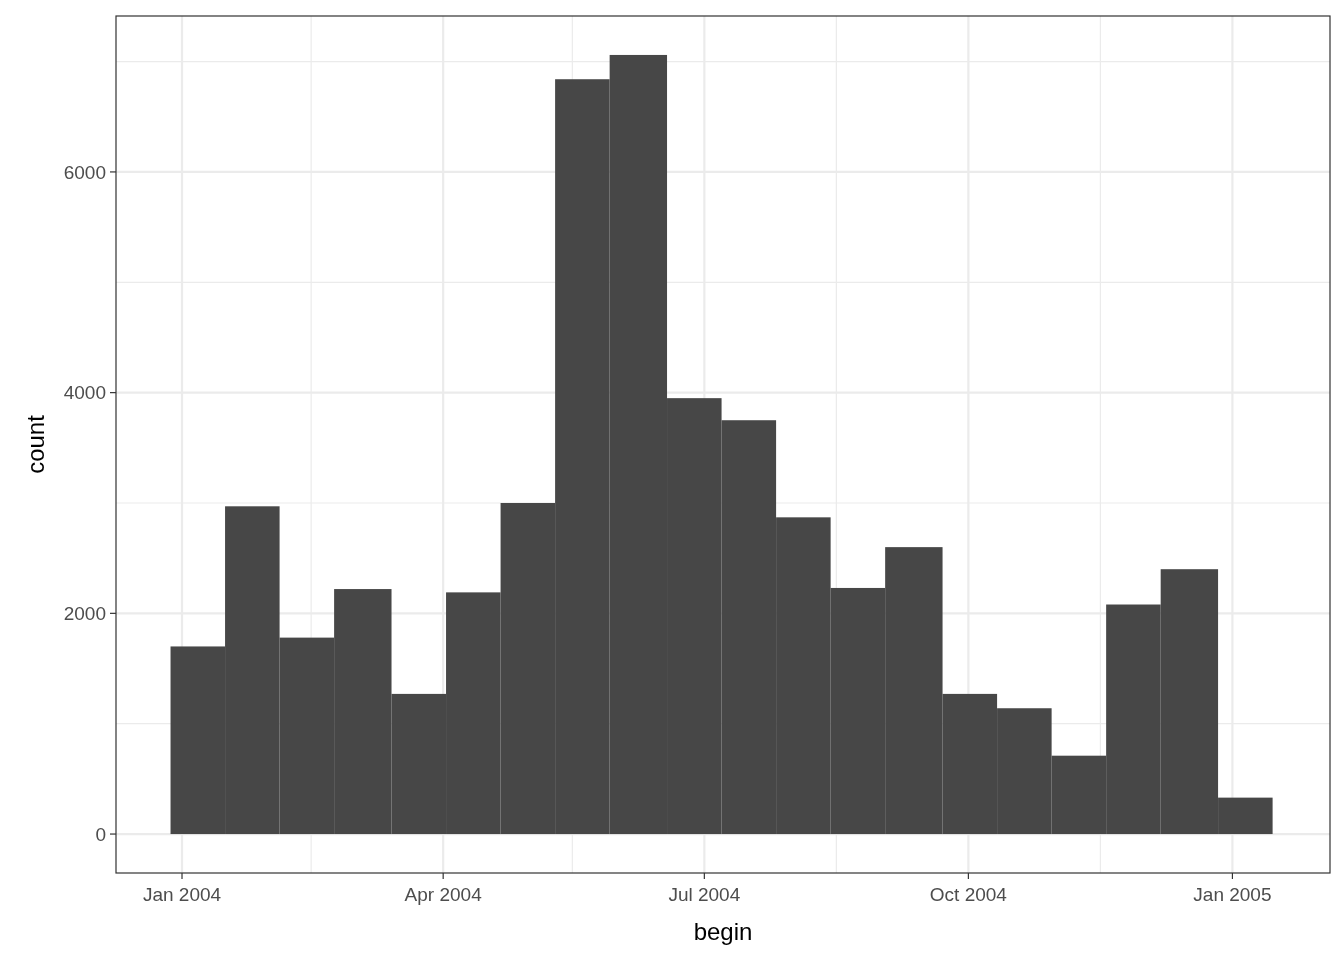 This screenshot has width=1344, height=960. I want to click on x-tick-label: Jul 2004, so click(704, 894).